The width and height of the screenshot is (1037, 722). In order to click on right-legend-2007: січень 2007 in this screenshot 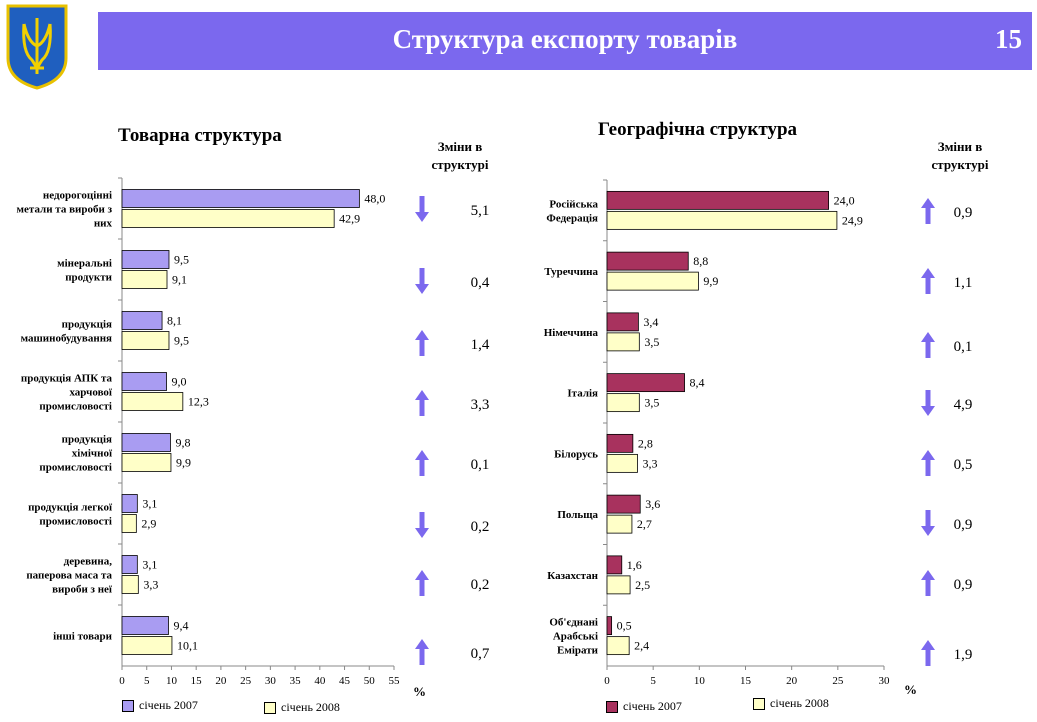, I will do `click(644, 706)`.